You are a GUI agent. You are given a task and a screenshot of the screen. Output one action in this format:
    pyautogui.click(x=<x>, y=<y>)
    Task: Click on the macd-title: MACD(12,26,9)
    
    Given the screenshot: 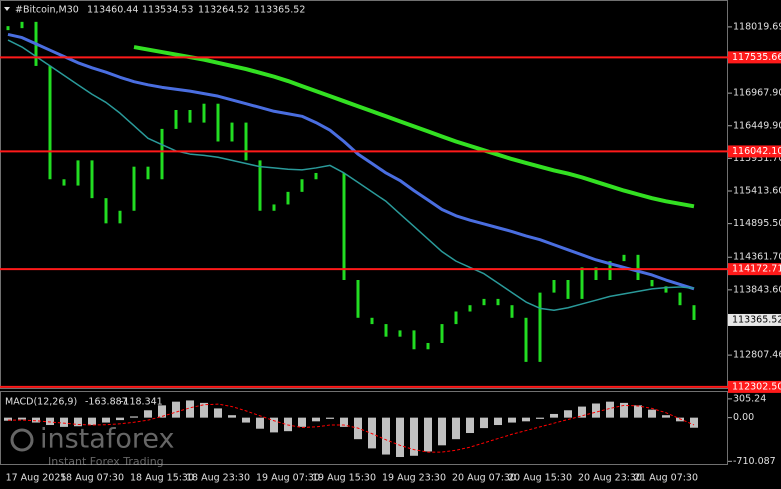 What is the action you would take?
    pyautogui.click(x=41, y=402)
    